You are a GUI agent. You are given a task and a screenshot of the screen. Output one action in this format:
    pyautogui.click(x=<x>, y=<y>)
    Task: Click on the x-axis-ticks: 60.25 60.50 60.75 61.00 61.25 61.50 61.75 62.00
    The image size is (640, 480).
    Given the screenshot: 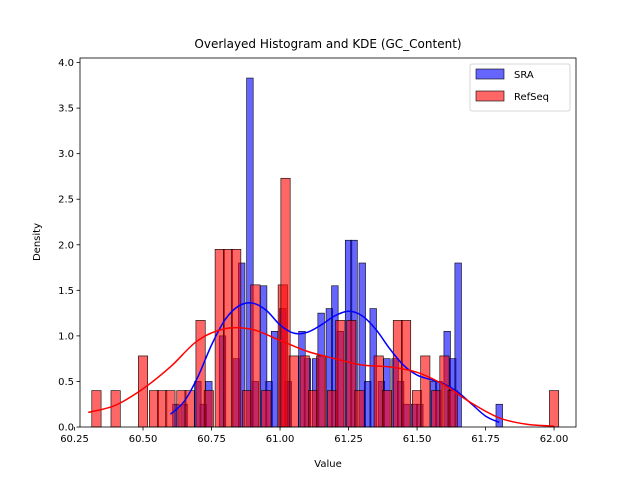 What is the action you would take?
    pyautogui.click(x=314, y=436)
    